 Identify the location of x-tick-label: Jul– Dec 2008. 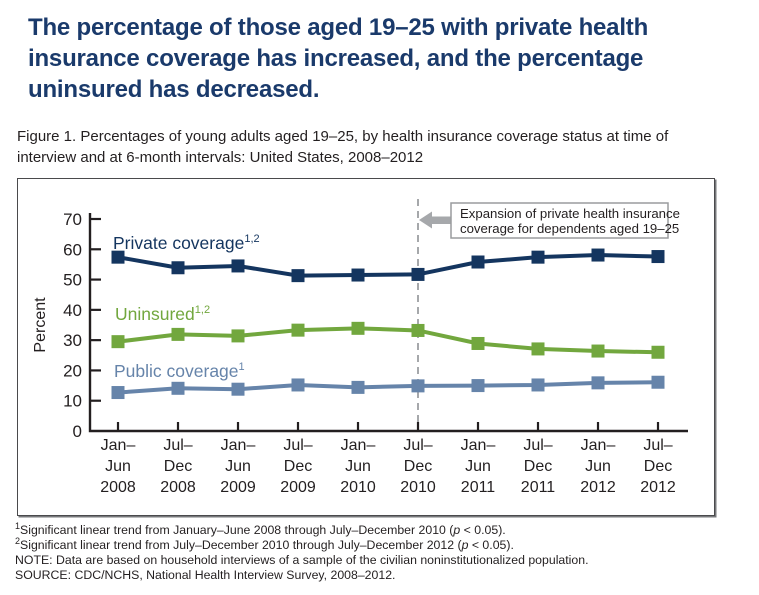
(178, 466).